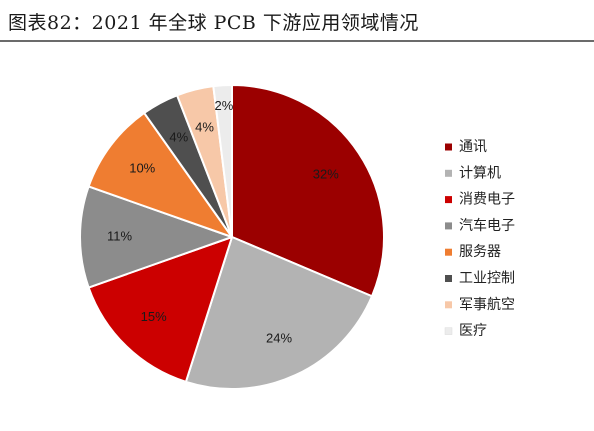  I want to click on legend-item-8: 医疗, so click(465, 331).